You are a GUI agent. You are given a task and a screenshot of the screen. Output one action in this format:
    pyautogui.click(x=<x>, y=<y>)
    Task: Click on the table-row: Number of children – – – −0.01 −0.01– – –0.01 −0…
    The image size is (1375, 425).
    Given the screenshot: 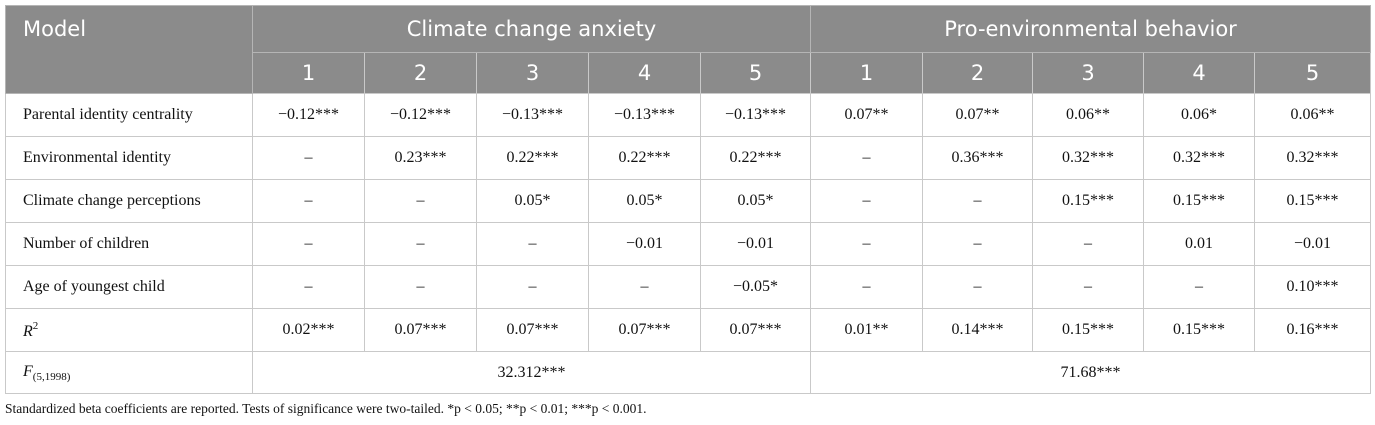 What is the action you would take?
    pyautogui.click(x=688, y=244)
    